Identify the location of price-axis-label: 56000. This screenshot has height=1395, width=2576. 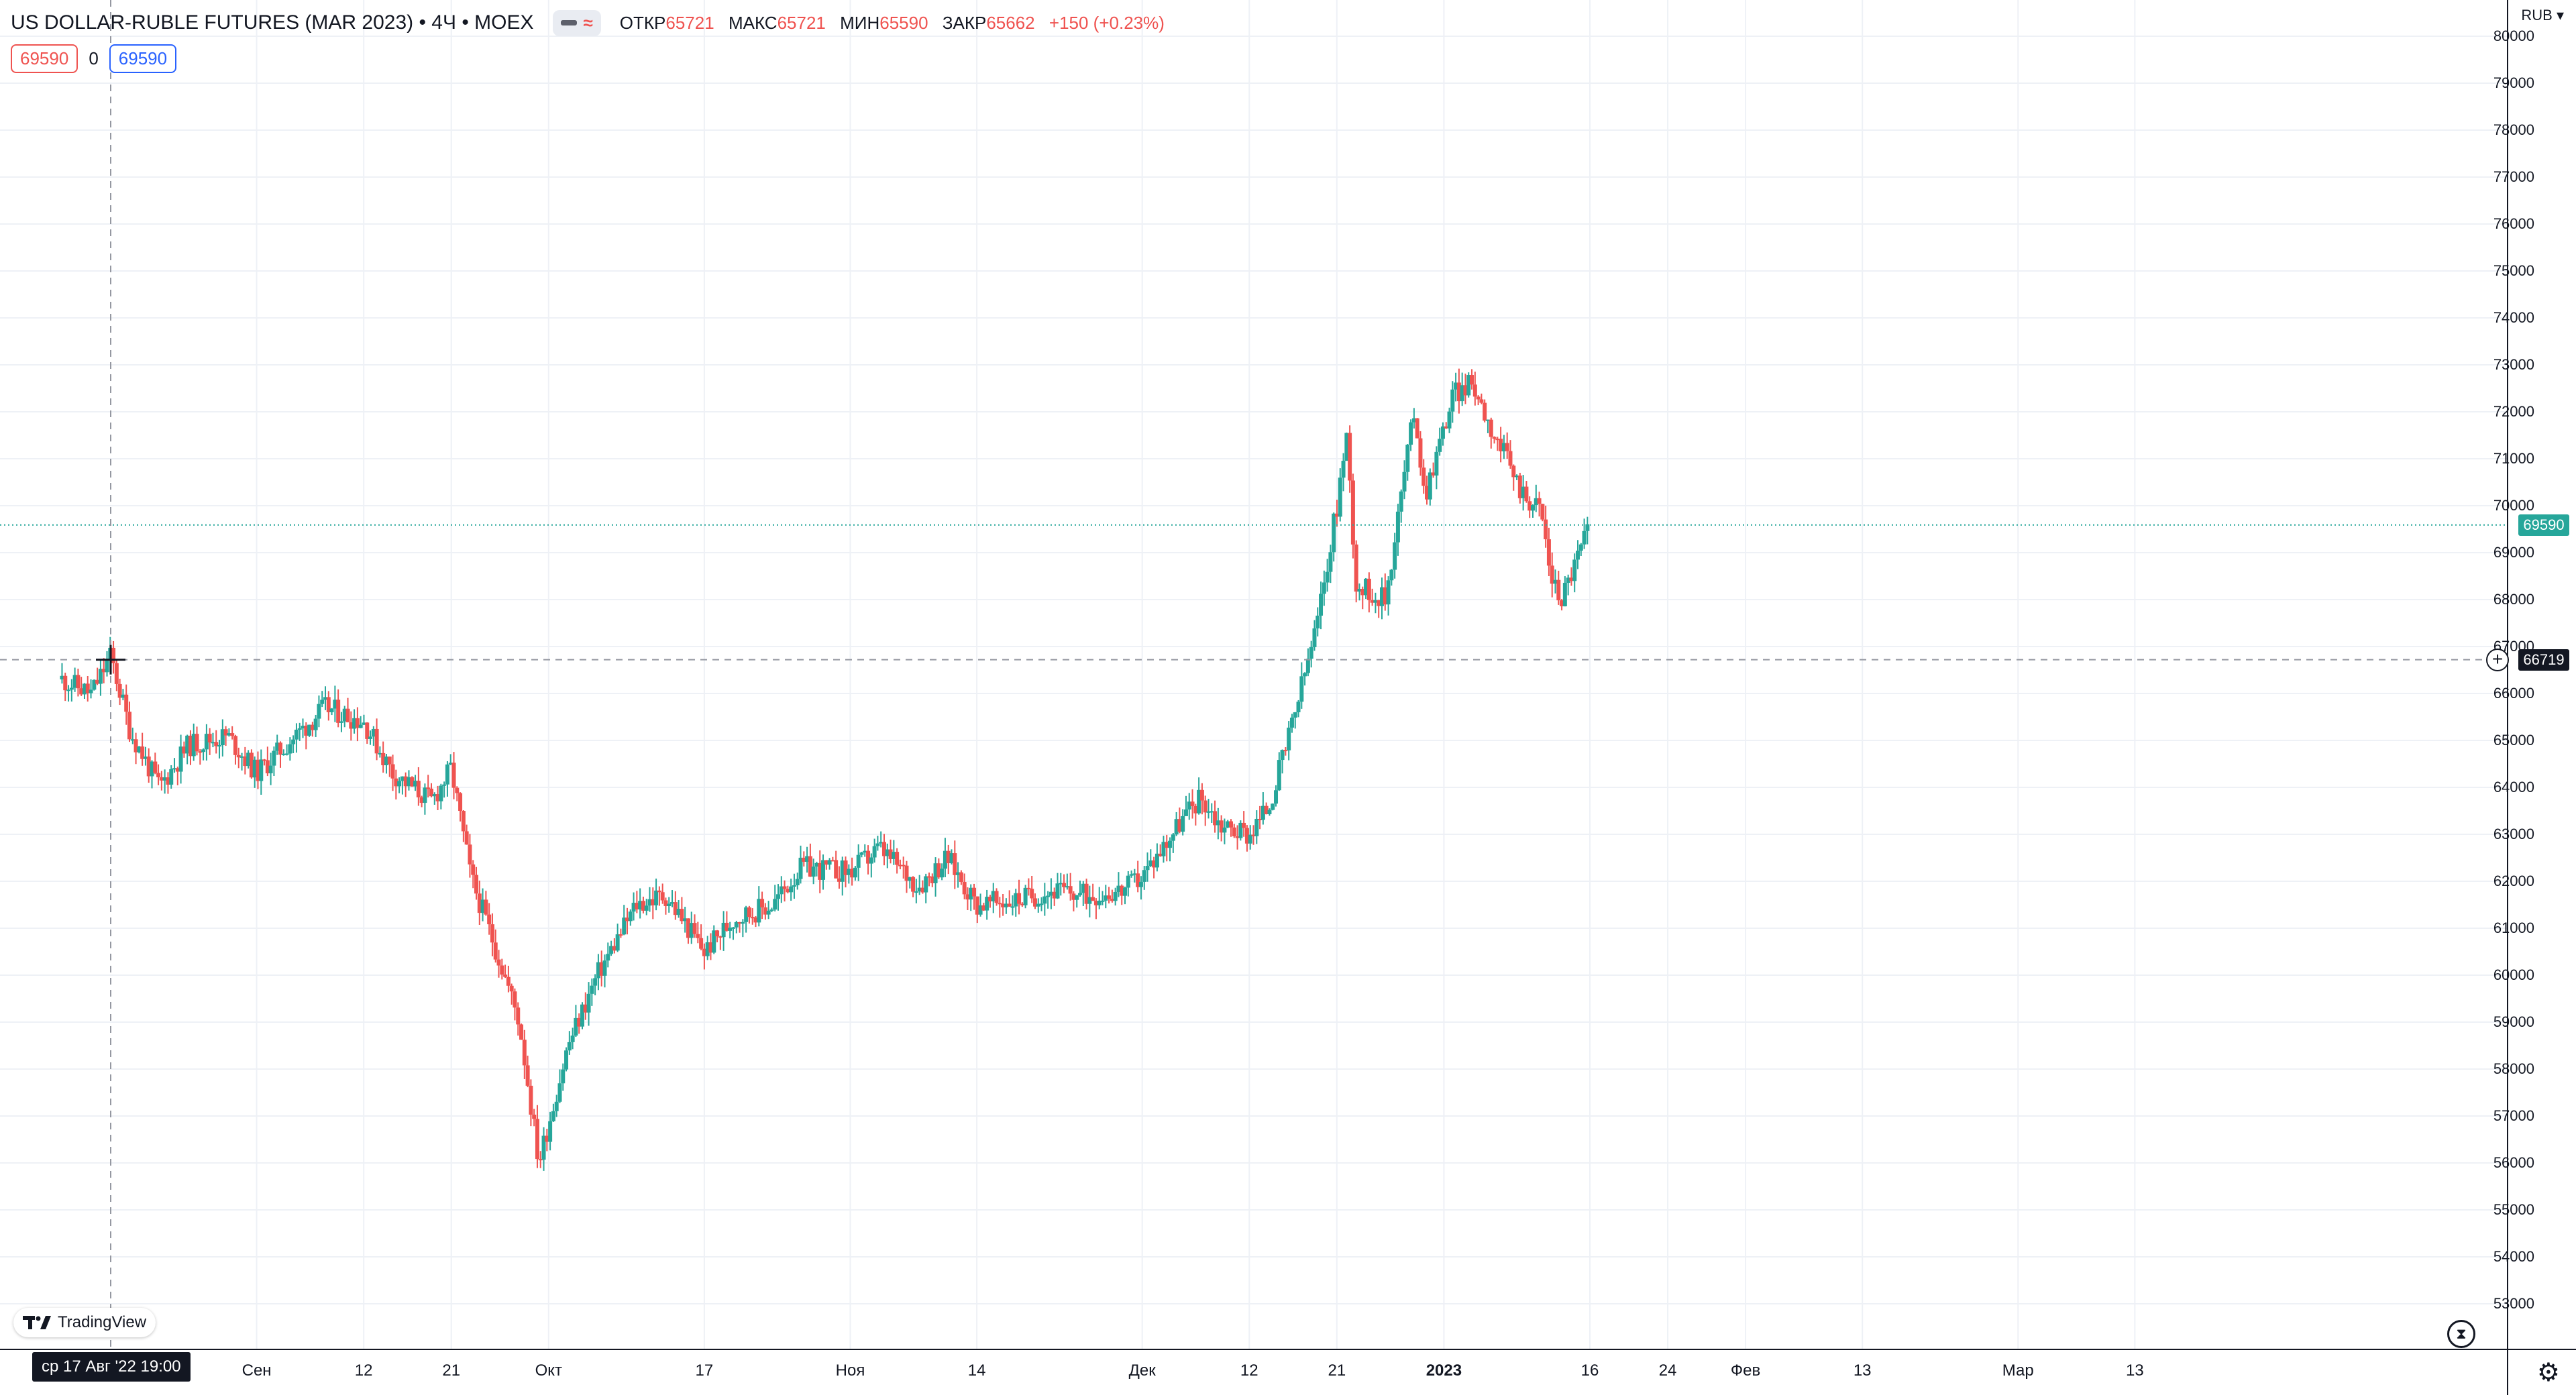
(2513, 1162).